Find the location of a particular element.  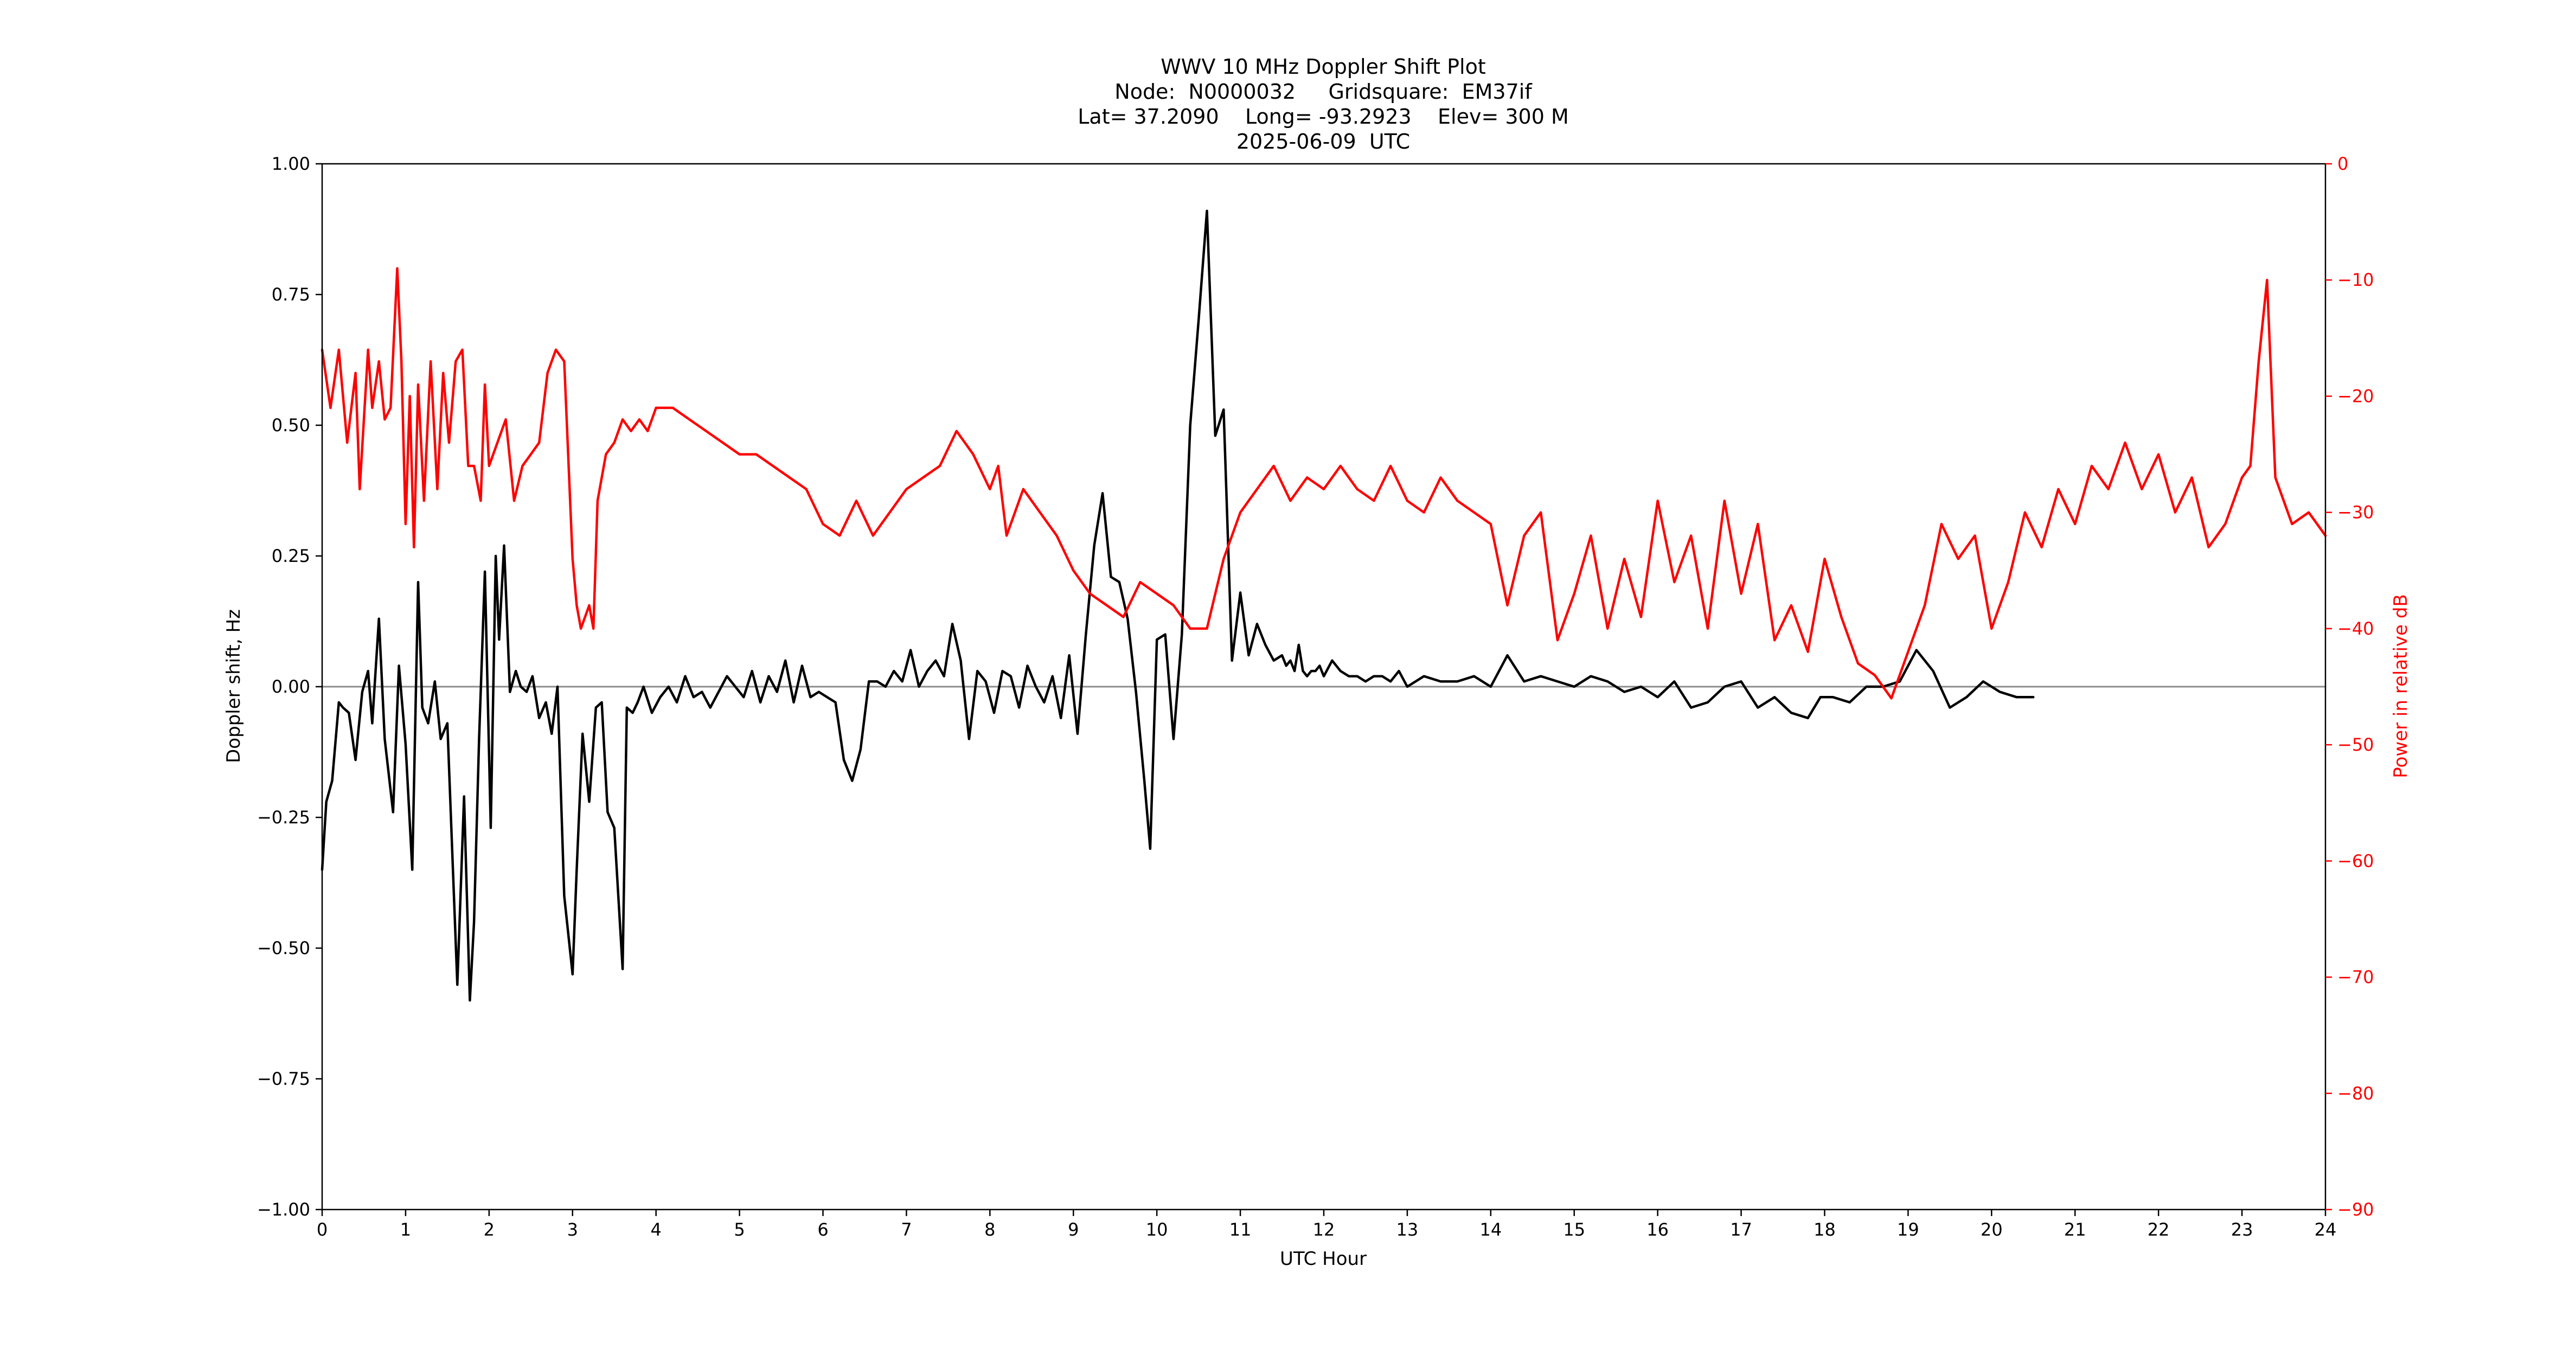

y-tick-label: 0.75 is located at coordinates (291, 294).